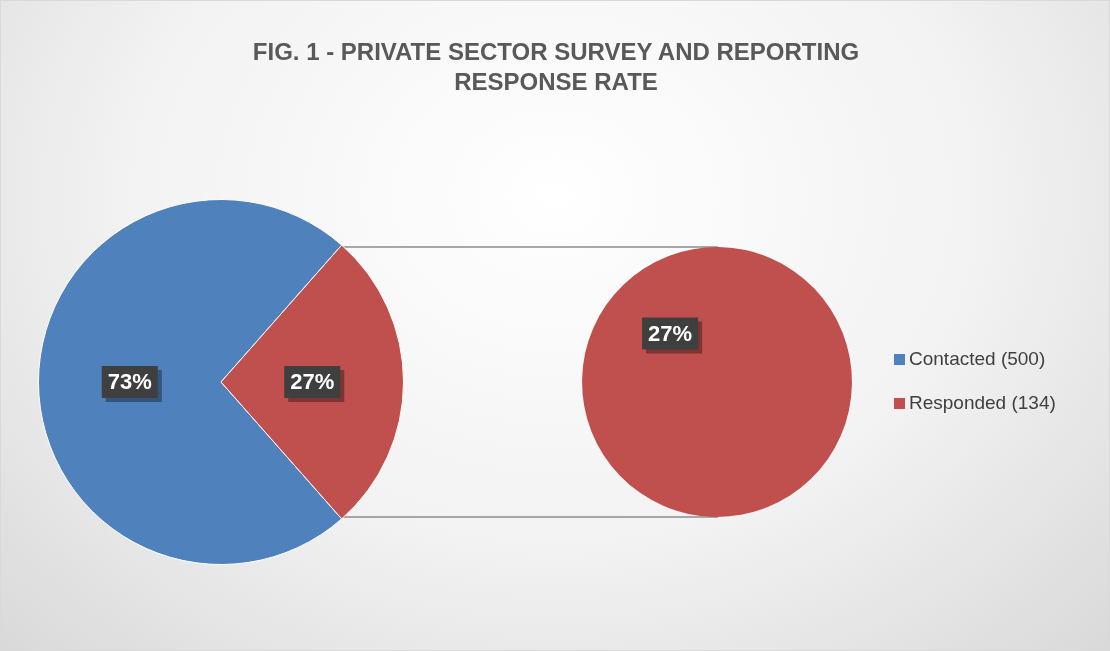  What do you see at coordinates (977, 359) in the screenshot?
I see `legend-label: Contacted (500)` at bounding box center [977, 359].